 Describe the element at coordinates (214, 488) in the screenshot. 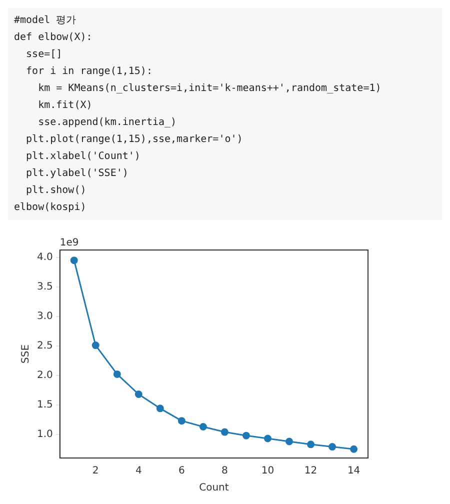

I see `x-axis-title: Count` at that location.